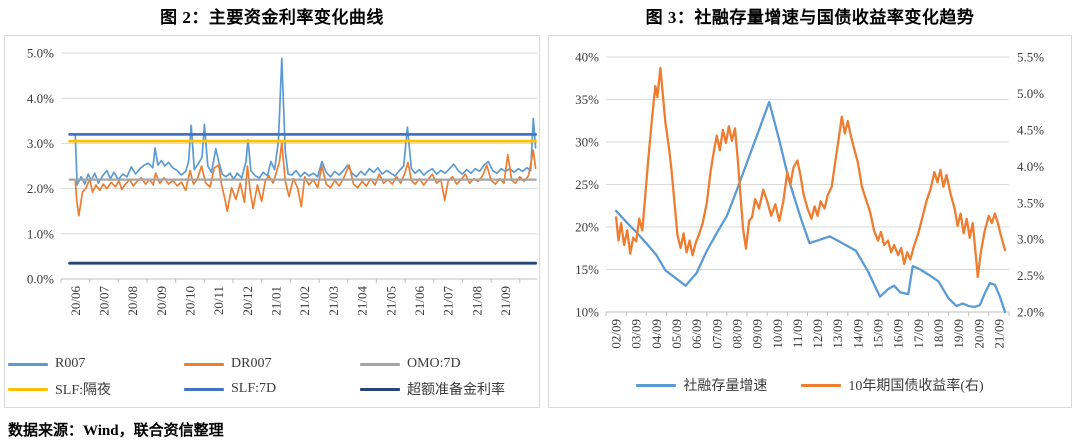  What do you see at coordinates (40, 233) in the screenshot?
I see `y-axis-label: 1.0%` at bounding box center [40, 233].